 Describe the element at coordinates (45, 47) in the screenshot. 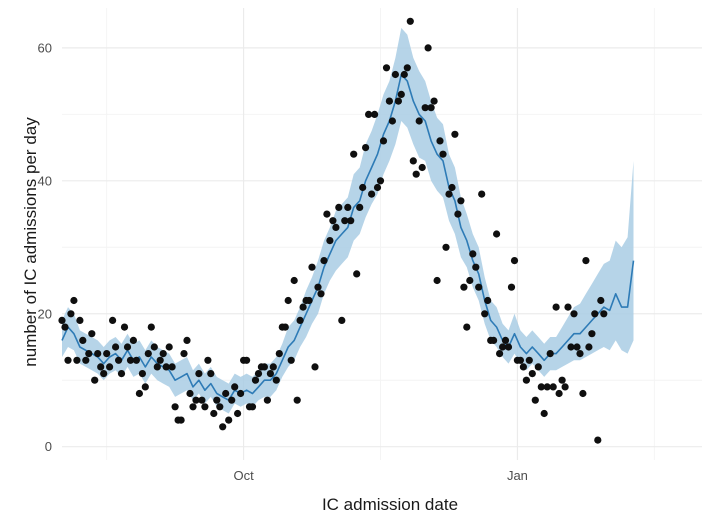

I see `y-tick-label: 60` at that location.